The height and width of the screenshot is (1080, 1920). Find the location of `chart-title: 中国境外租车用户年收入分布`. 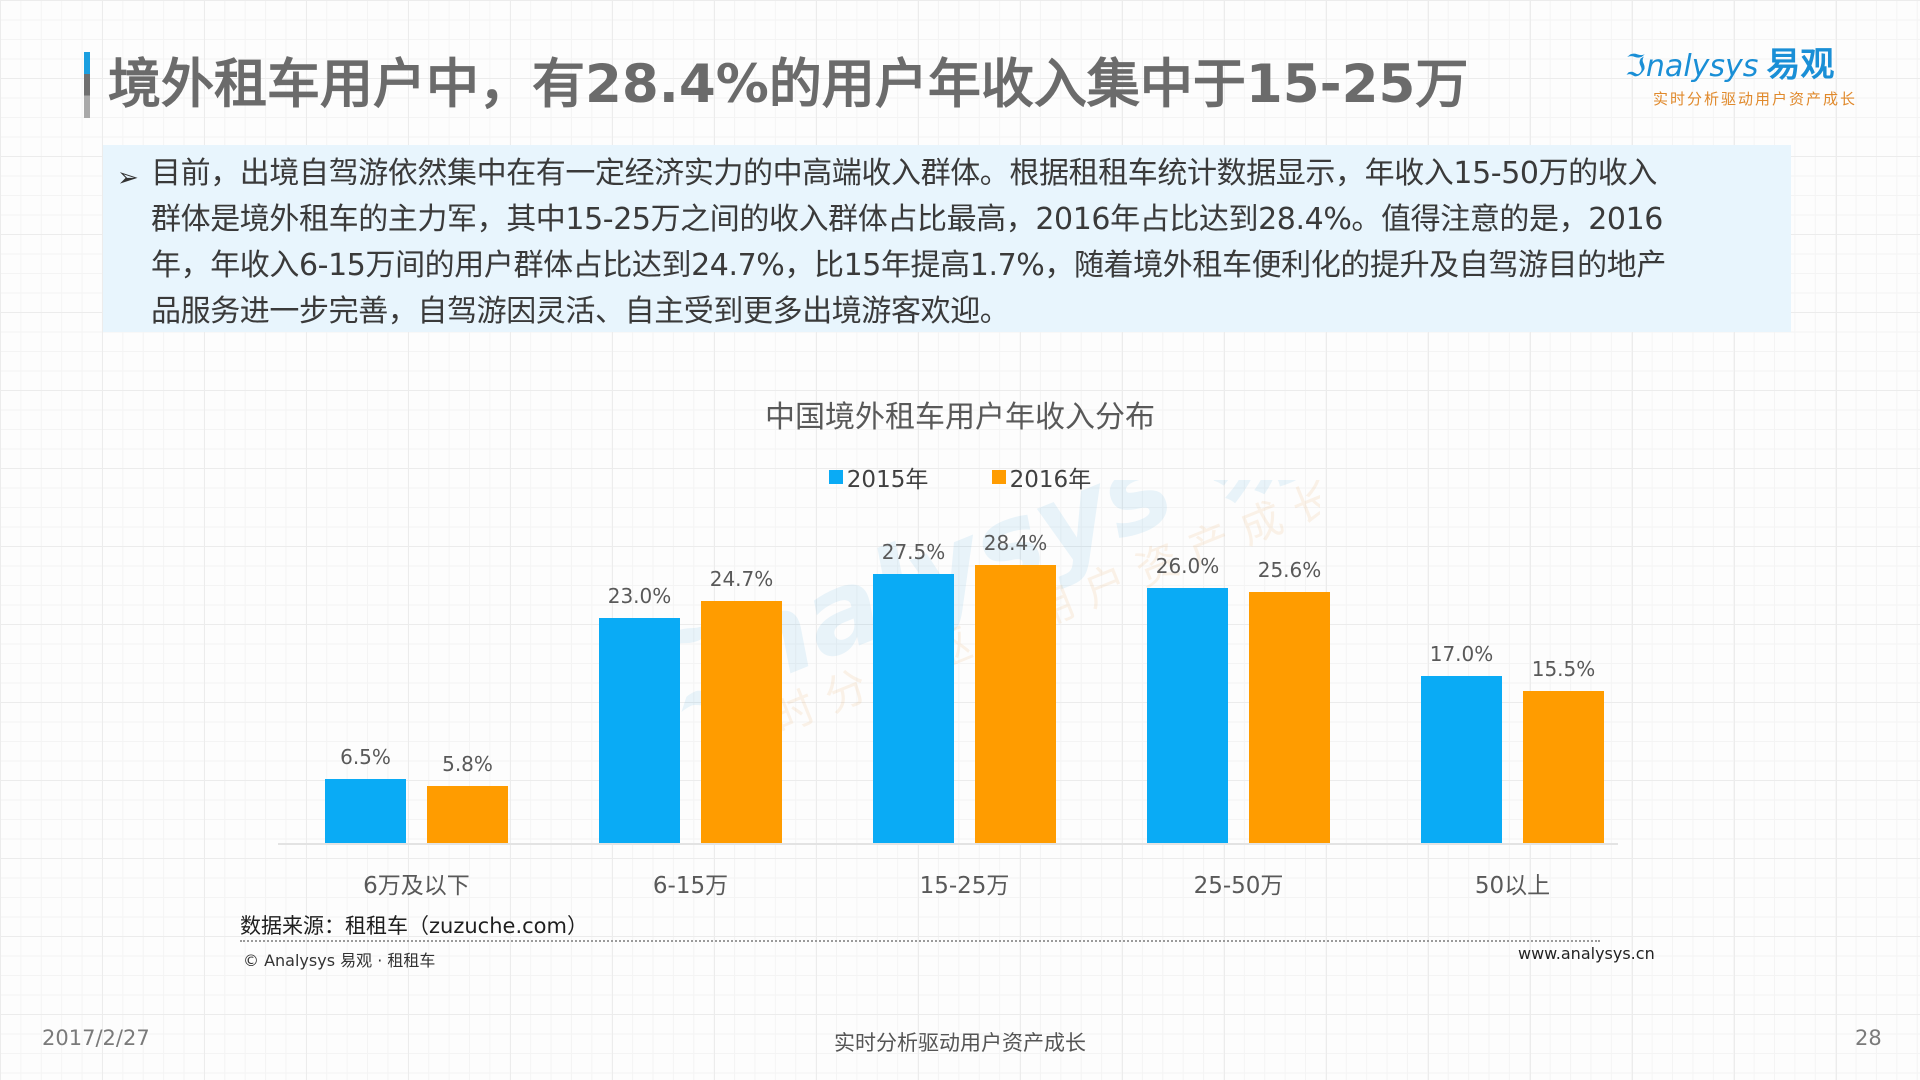

chart-title: 中国境外租车用户年收入分布 is located at coordinates (960, 417).